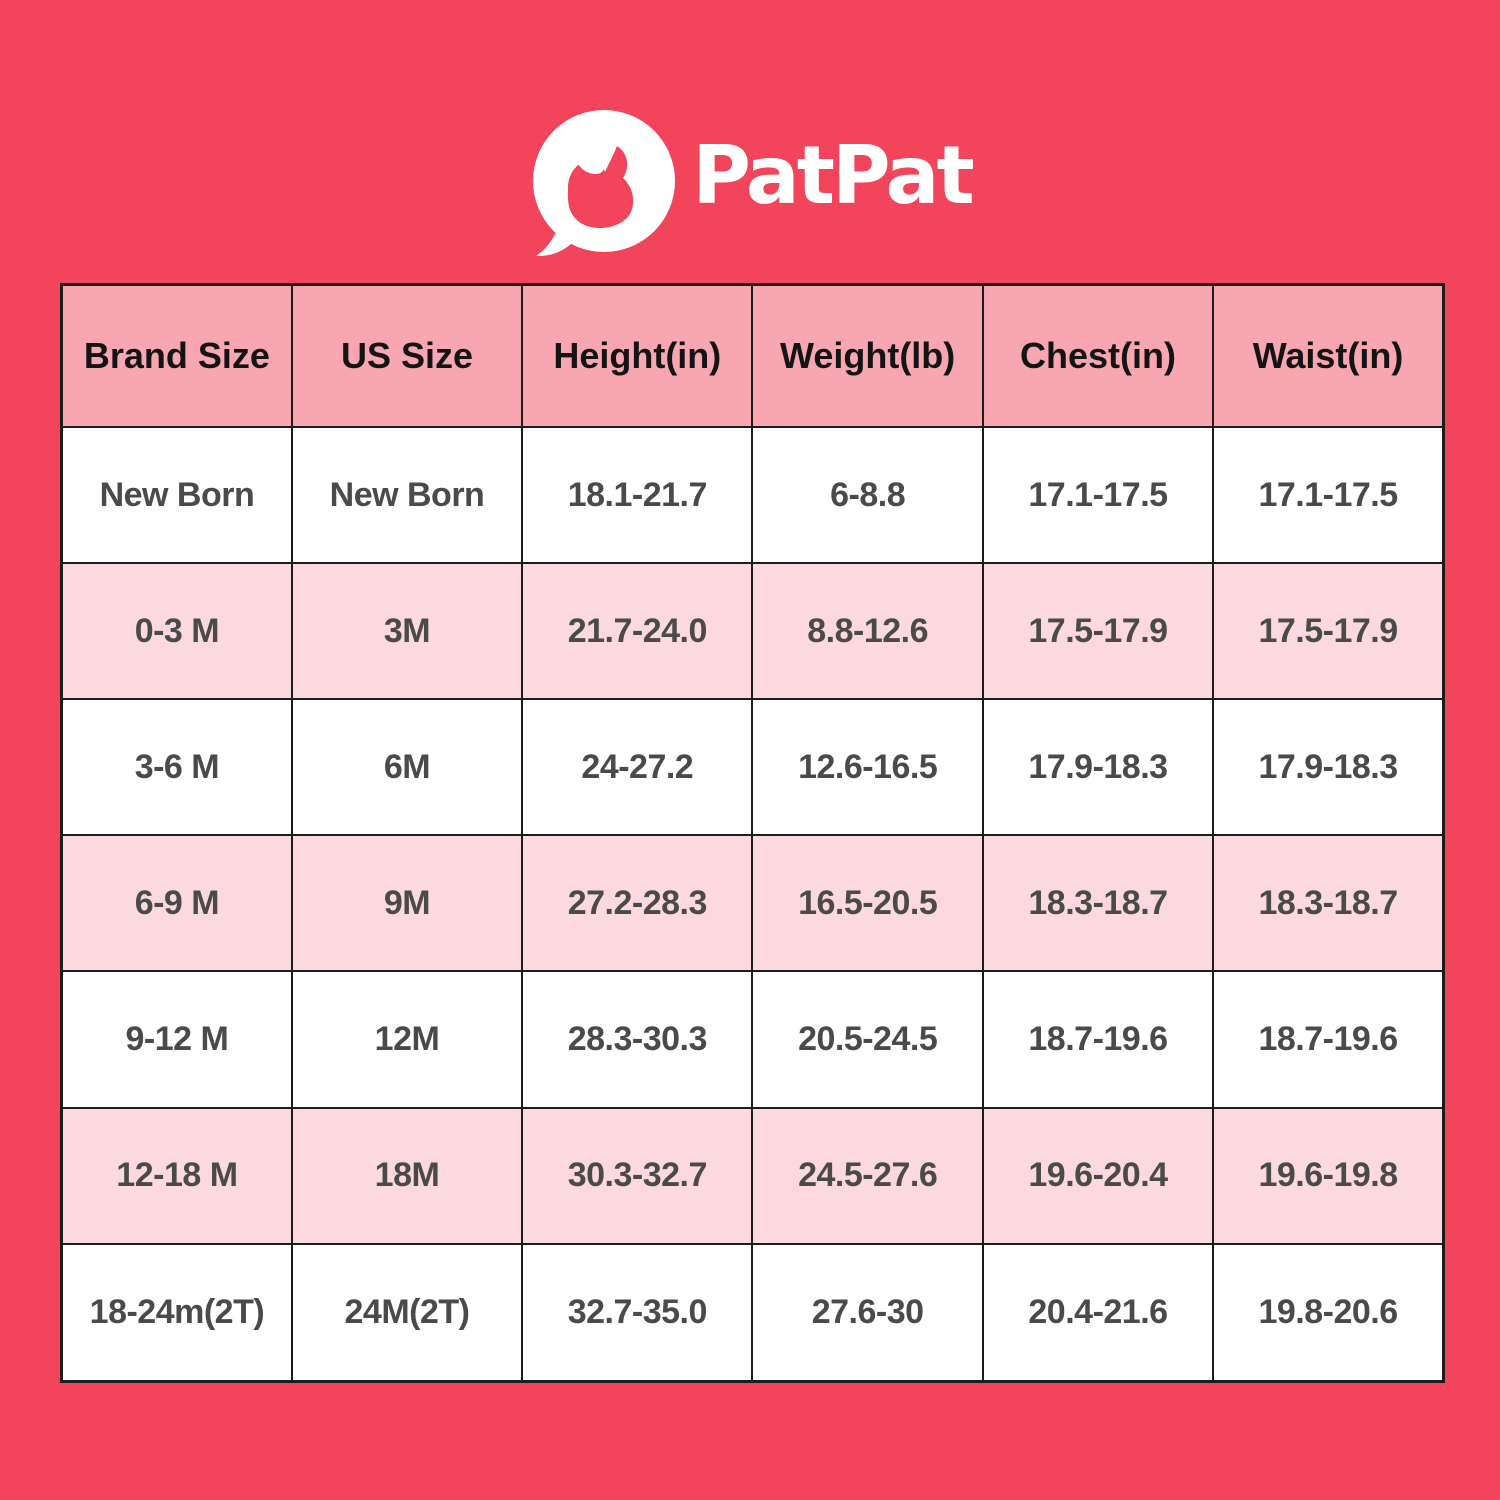 Image resolution: width=1500 pixels, height=1500 pixels. I want to click on table-cell: 24.5-27.6, so click(867, 1175).